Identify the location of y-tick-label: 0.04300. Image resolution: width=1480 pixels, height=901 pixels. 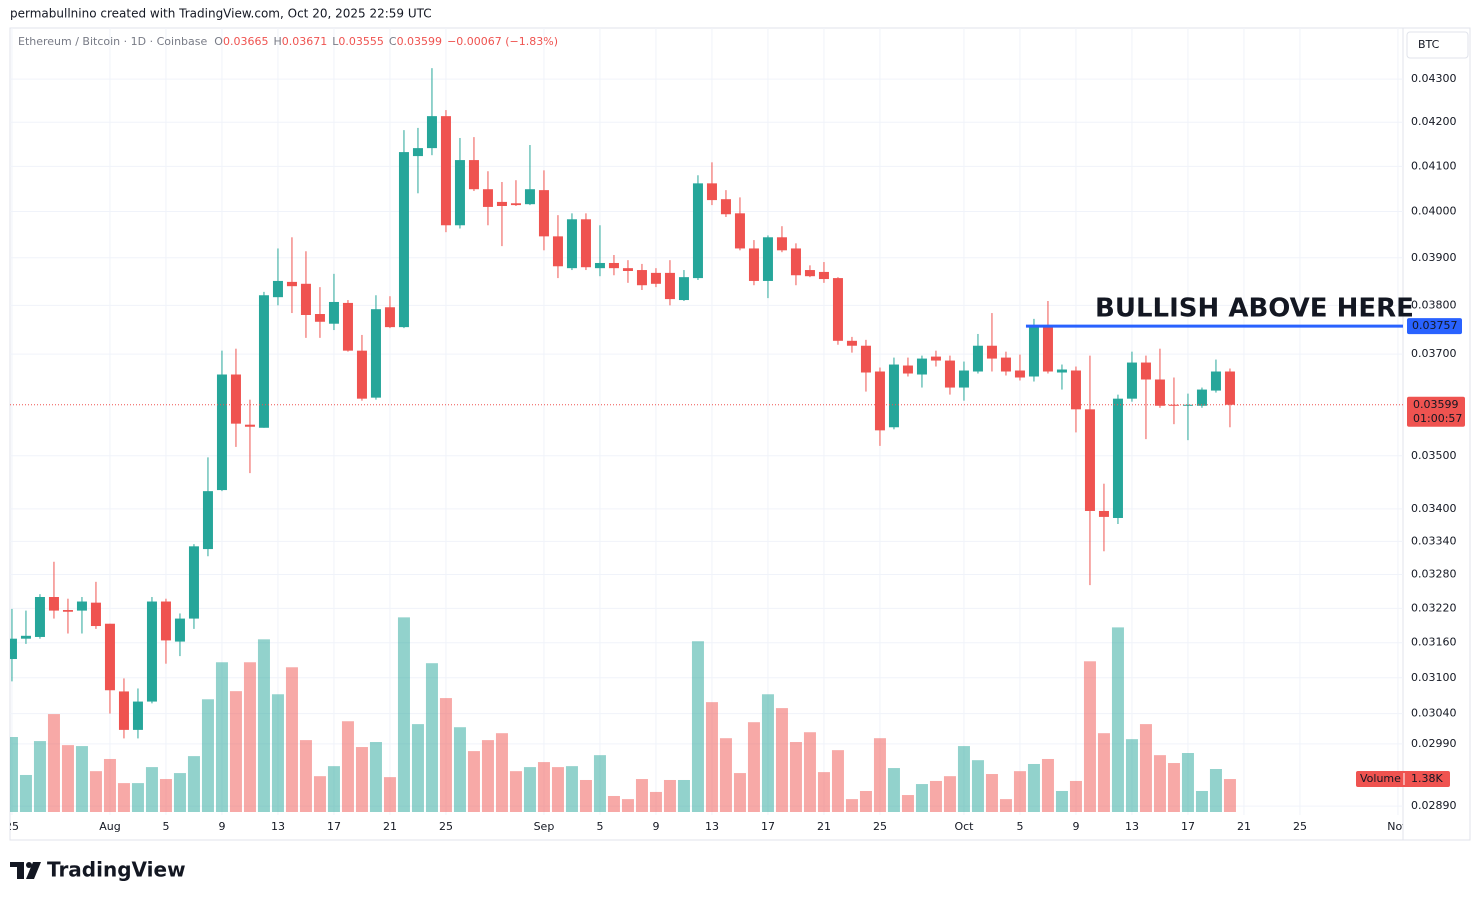
(1434, 78).